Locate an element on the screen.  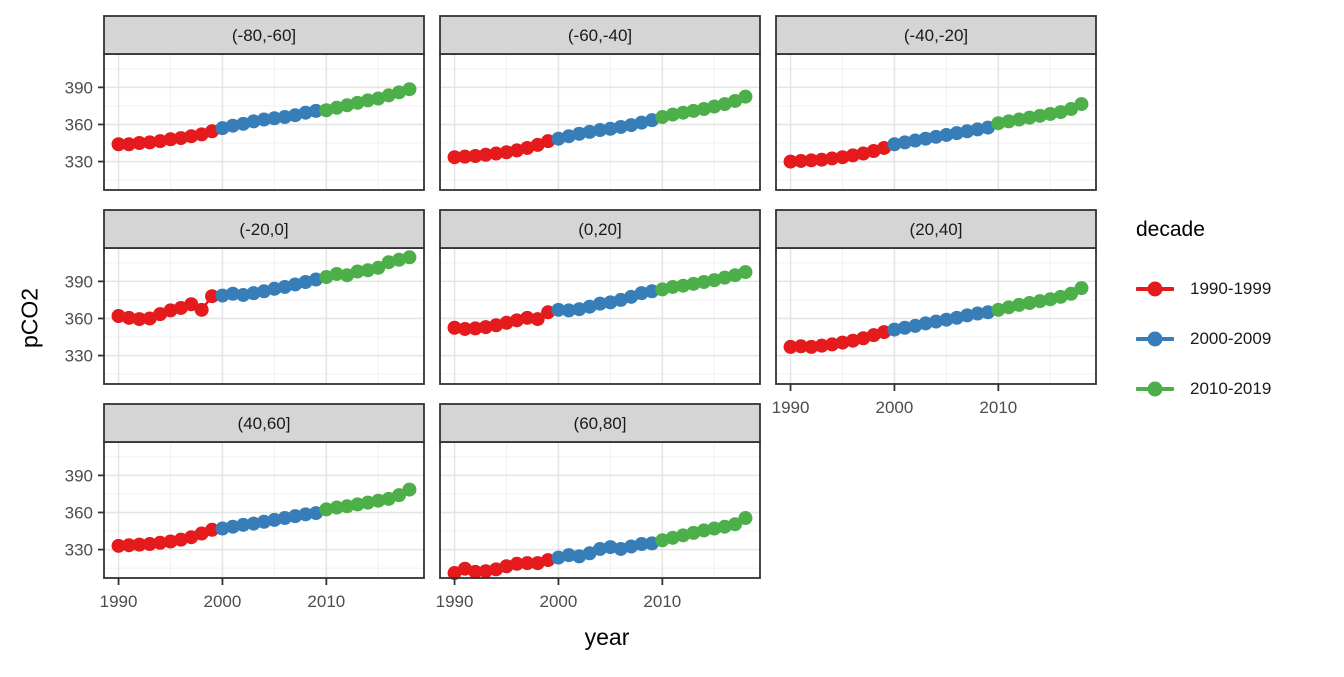
legend: decade 1990-1999 2000-2009 2010-2019 is located at coordinates (1238, 315).